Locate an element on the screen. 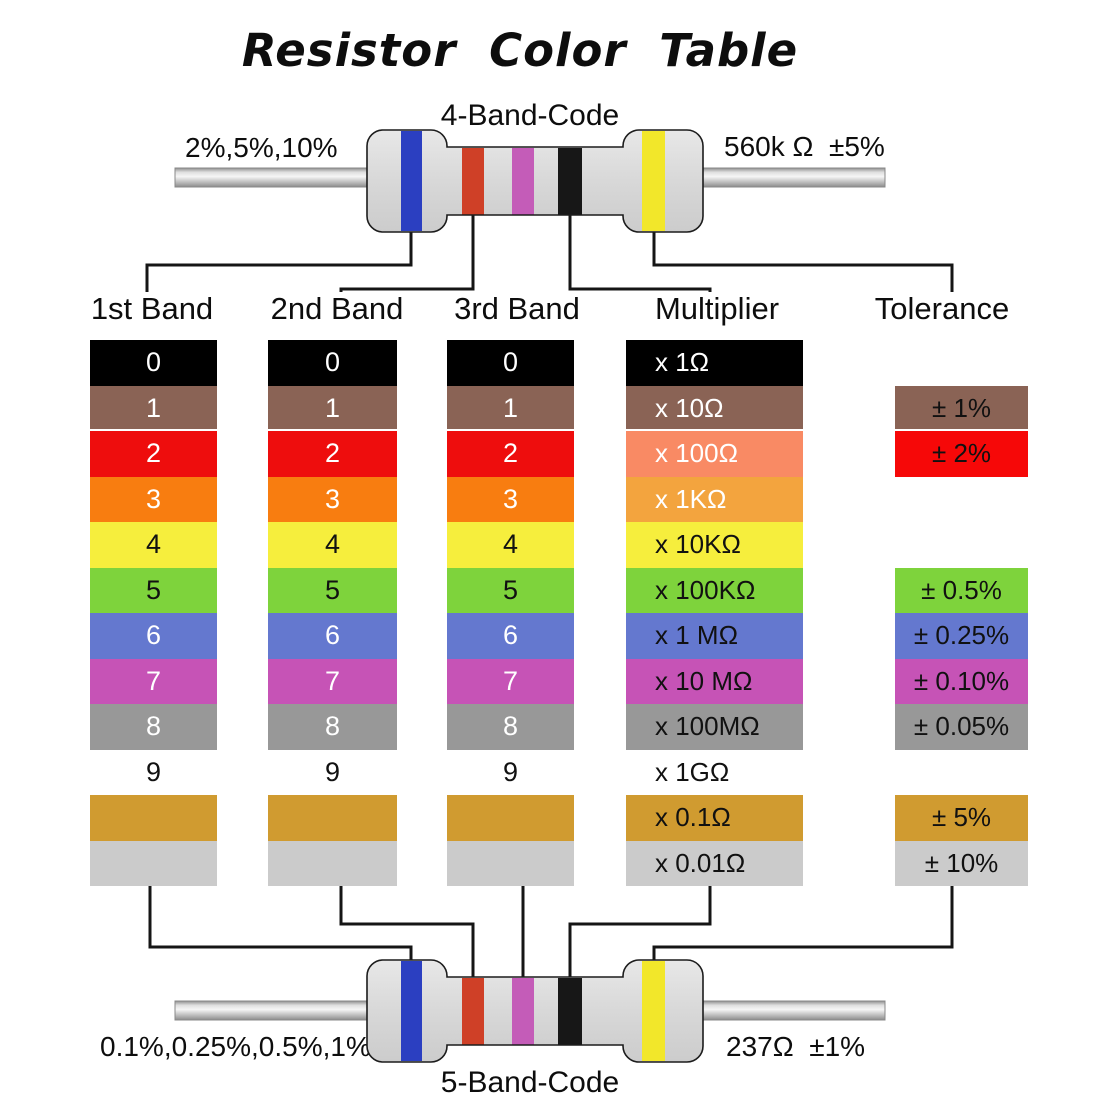  connector-top-band1 is located at coordinates (279, 261).